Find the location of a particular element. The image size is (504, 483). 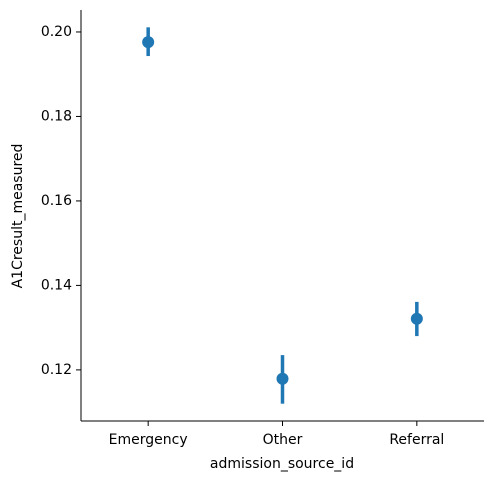

y-tick-label: 0.16 is located at coordinates (56, 201).